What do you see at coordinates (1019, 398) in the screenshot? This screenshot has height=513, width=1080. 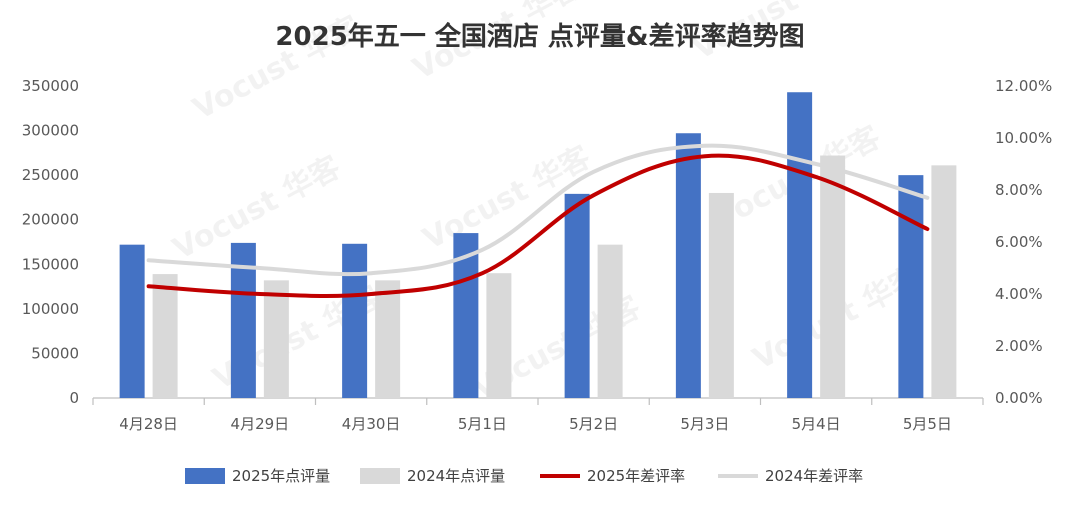 I see `y-right-tick-label: 0.00%` at bounding box center [1019, 398].